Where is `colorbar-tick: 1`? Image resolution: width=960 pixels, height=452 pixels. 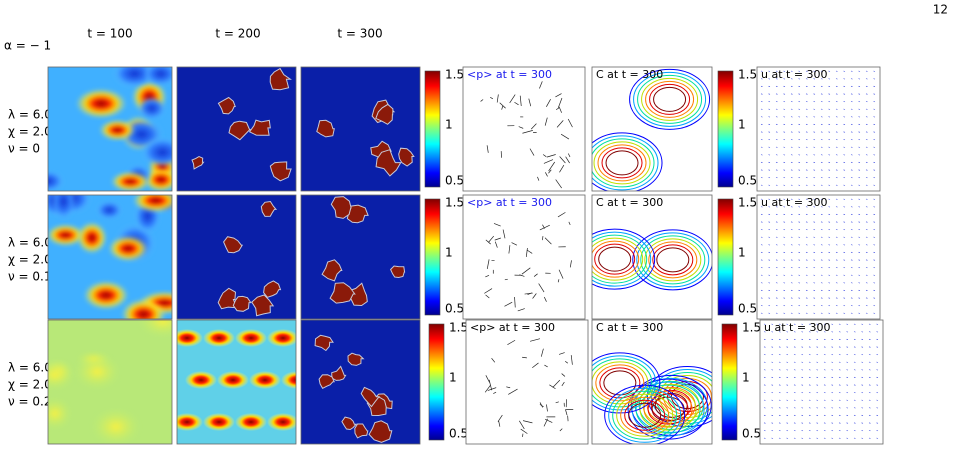 colorbar-tick: 1 is located at coordinates (453, 378).